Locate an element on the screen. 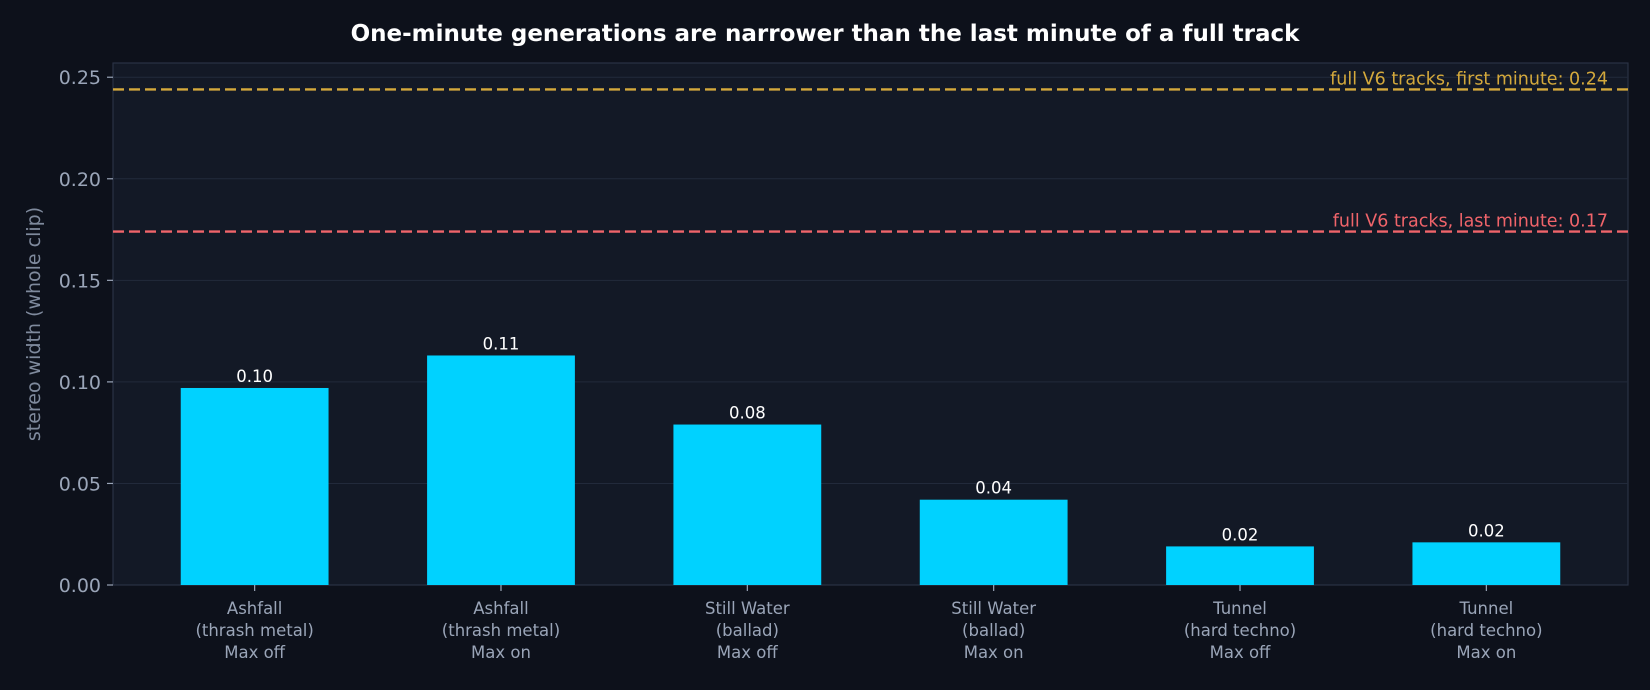 This screenshot has width=1650, height=690. bar-value-label: 0.04 is located at coordinates (993, 488).